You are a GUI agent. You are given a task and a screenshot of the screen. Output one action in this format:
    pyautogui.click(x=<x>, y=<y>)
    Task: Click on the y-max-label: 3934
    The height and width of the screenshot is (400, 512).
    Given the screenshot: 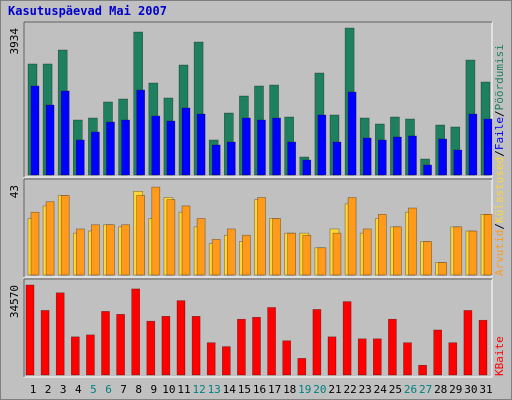 What is the action you would take?
    pyautogui.click(x=14, y=41)
    